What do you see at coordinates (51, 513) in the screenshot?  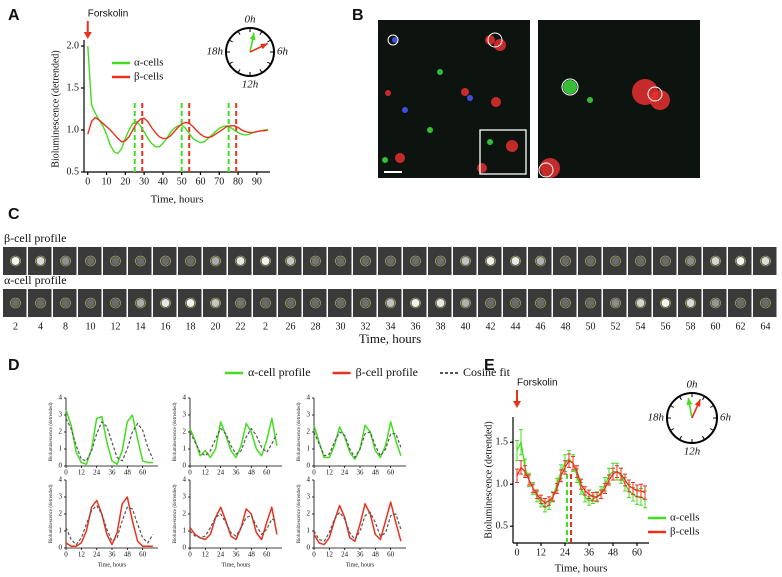 I see `y-axis-label: Bioluminescence (detrended)` at bounding box center [51, 513].